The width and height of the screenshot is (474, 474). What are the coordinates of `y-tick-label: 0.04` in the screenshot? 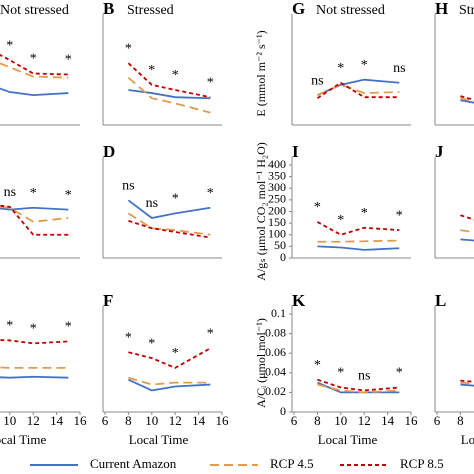 It's located at (275, 372).